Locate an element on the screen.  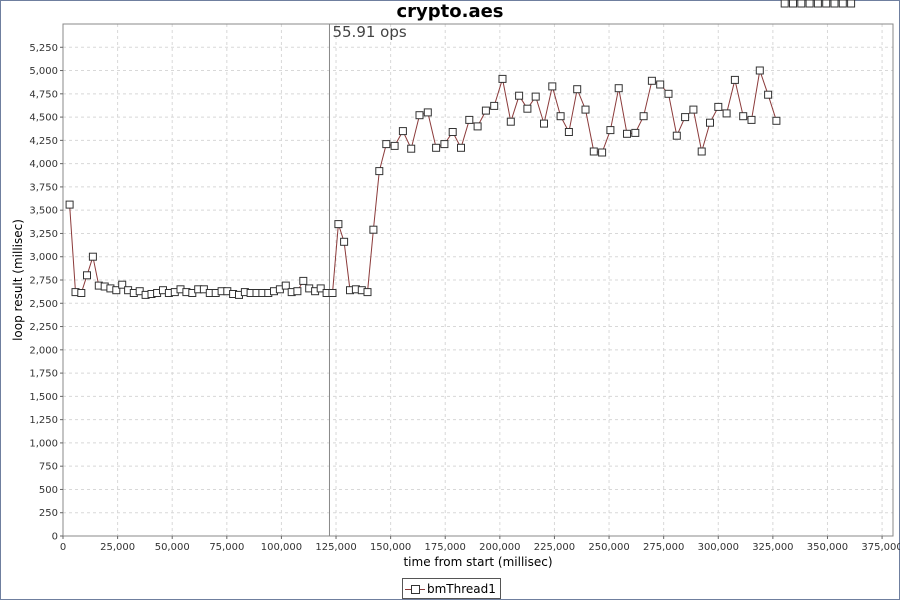
x-tick-label: 175,000 is located at coordinates (445, 547).